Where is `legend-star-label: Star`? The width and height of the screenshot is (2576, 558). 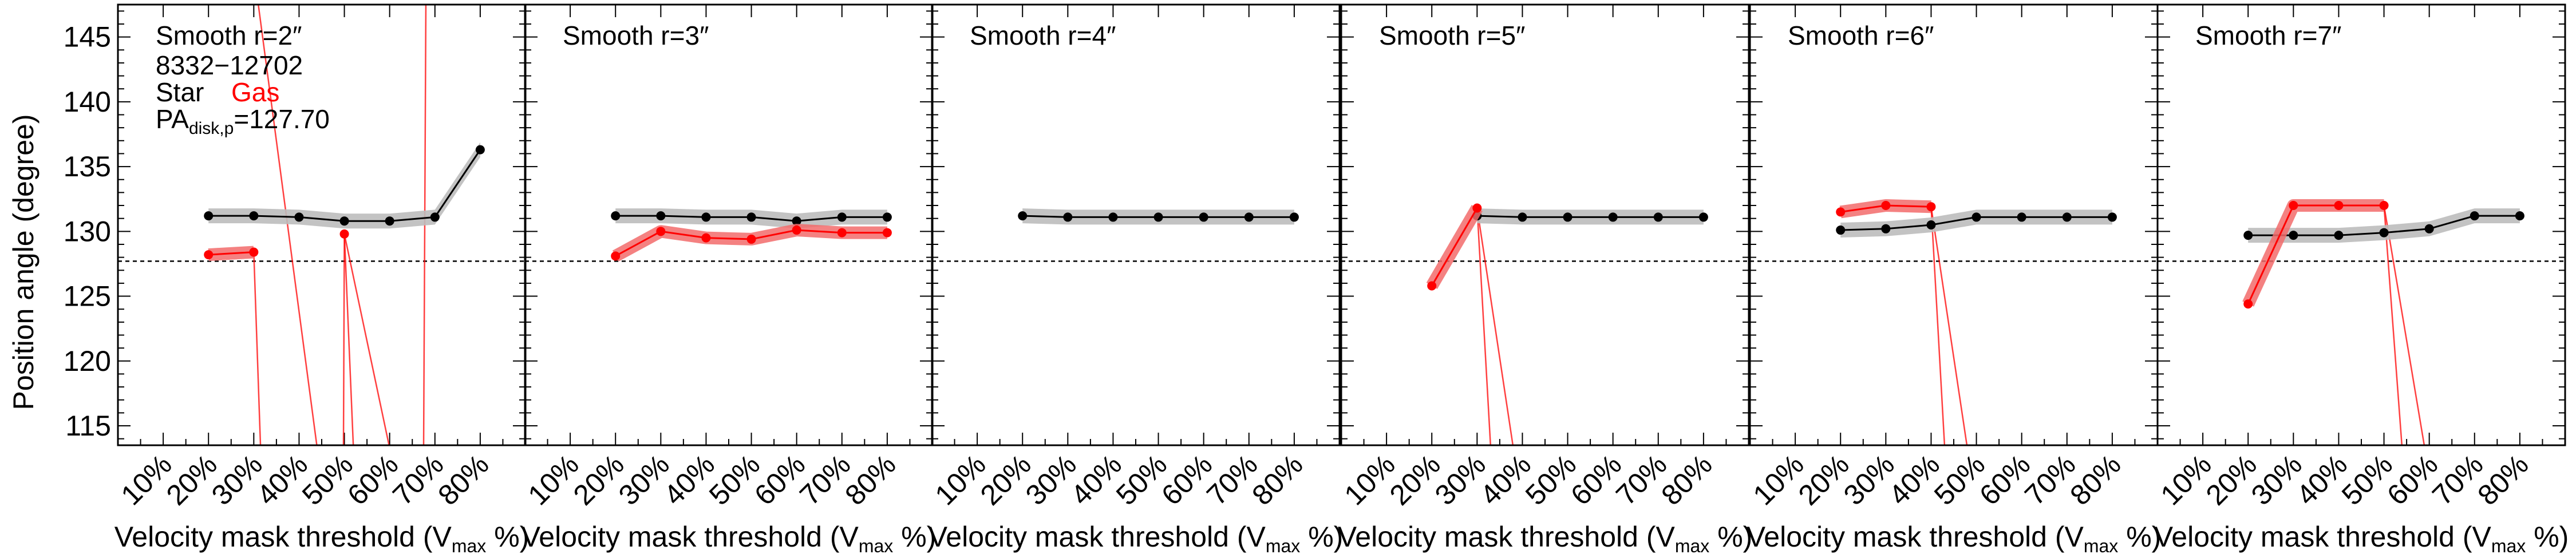 legend-star-label: Star is located at coordinates (180, 92).